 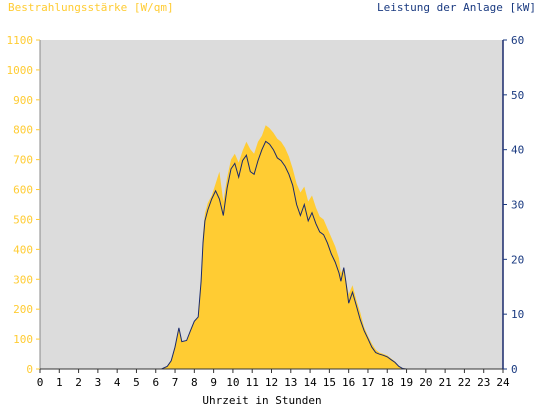 What do you see at coordinates (261, 400) in the screenshot?
I see `x-axis-title: Uhrzeit in Stunden` at bounding box center [261, 400].